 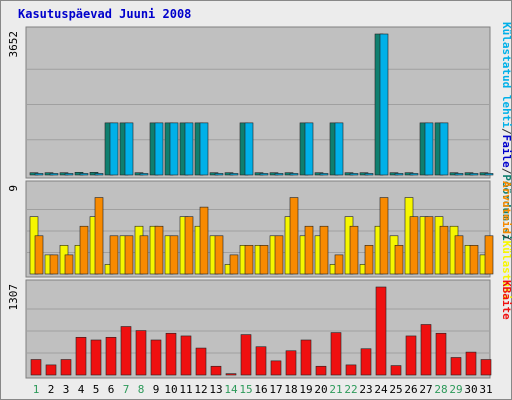 I want to click on x-tick-day-4: 4, so click(x=81, y=389).